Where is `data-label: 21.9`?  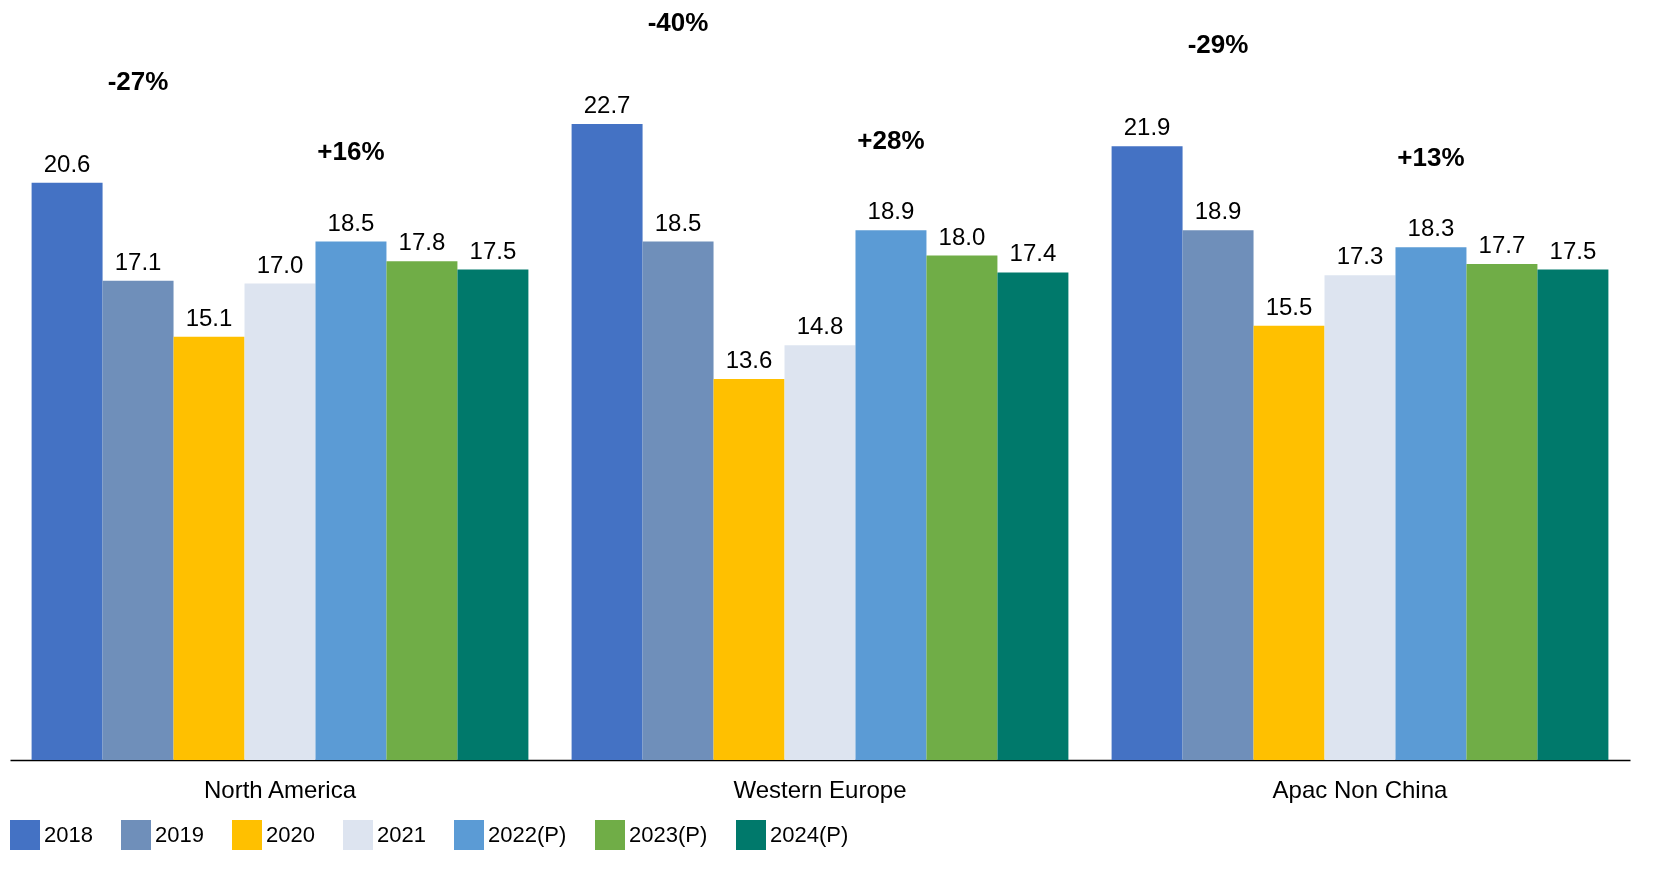
data-label: 21.9 is located at coordinates (1147, 127).